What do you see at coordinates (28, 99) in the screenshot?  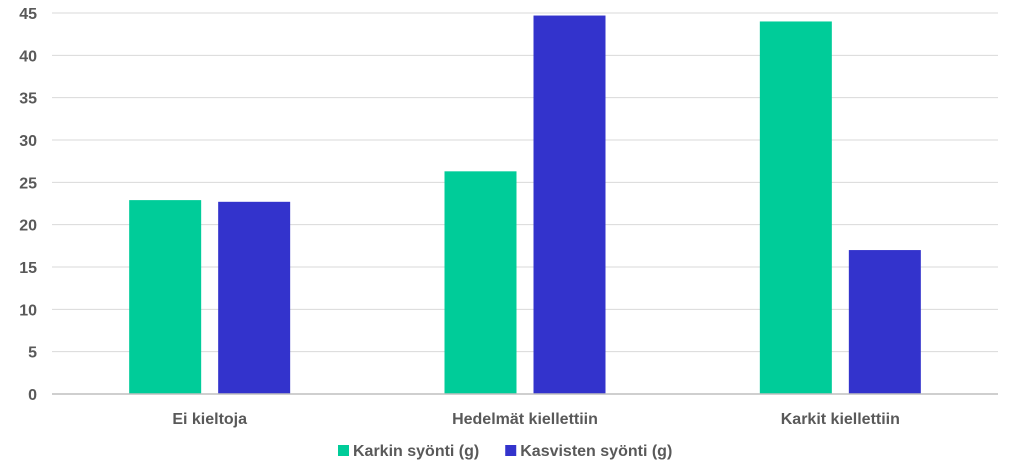 I see `y-tick-label: 35` at bounding box center [28, 99].